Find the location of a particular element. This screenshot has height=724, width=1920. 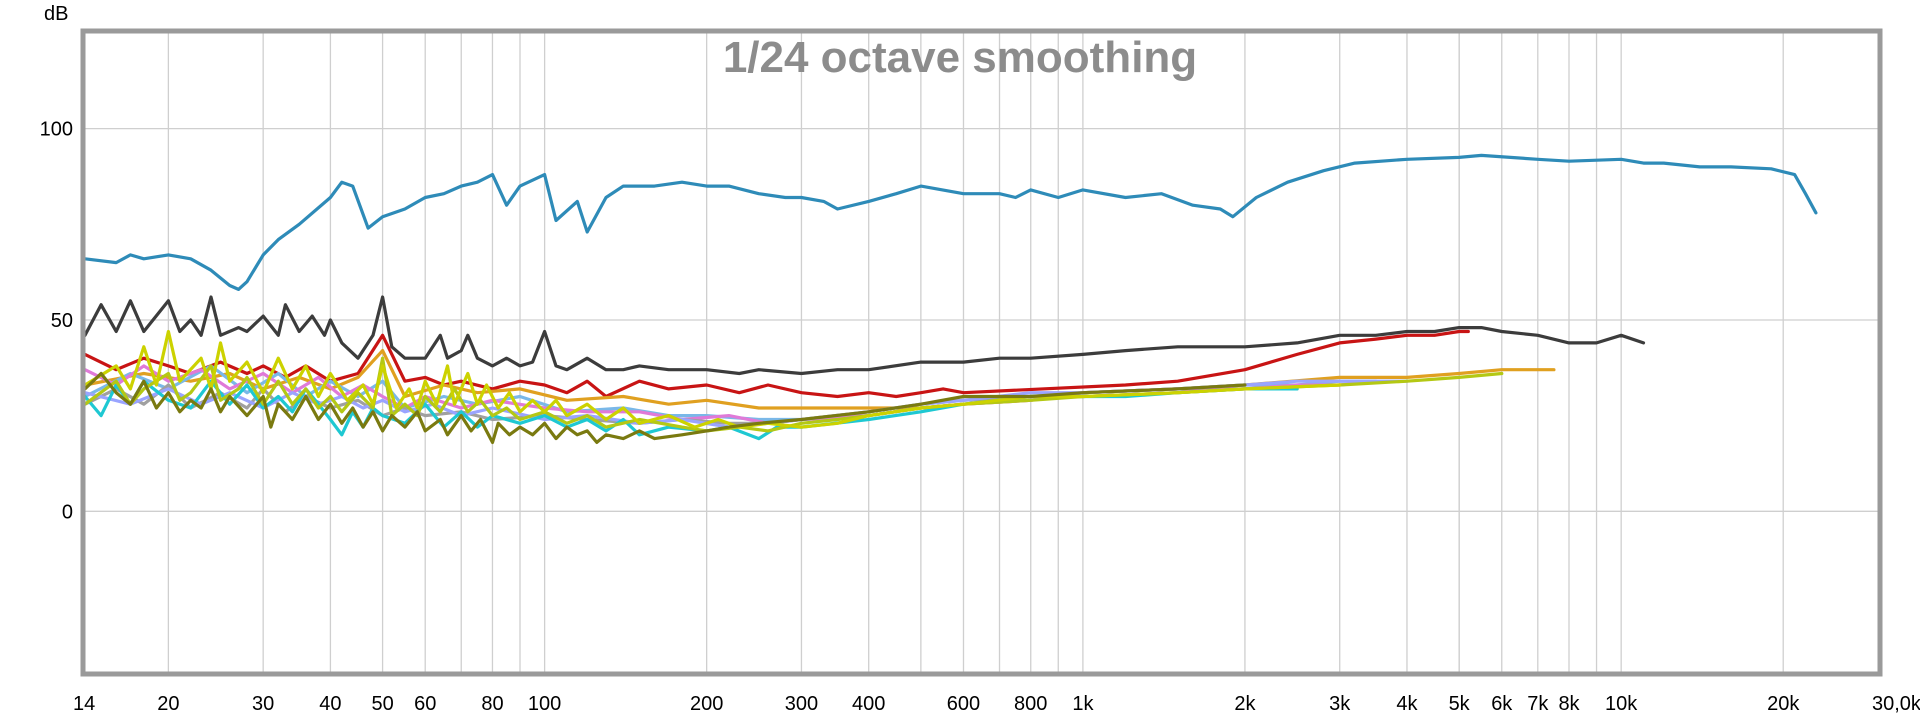

x-tick-label: 20 is located at coordinates (168, 704).